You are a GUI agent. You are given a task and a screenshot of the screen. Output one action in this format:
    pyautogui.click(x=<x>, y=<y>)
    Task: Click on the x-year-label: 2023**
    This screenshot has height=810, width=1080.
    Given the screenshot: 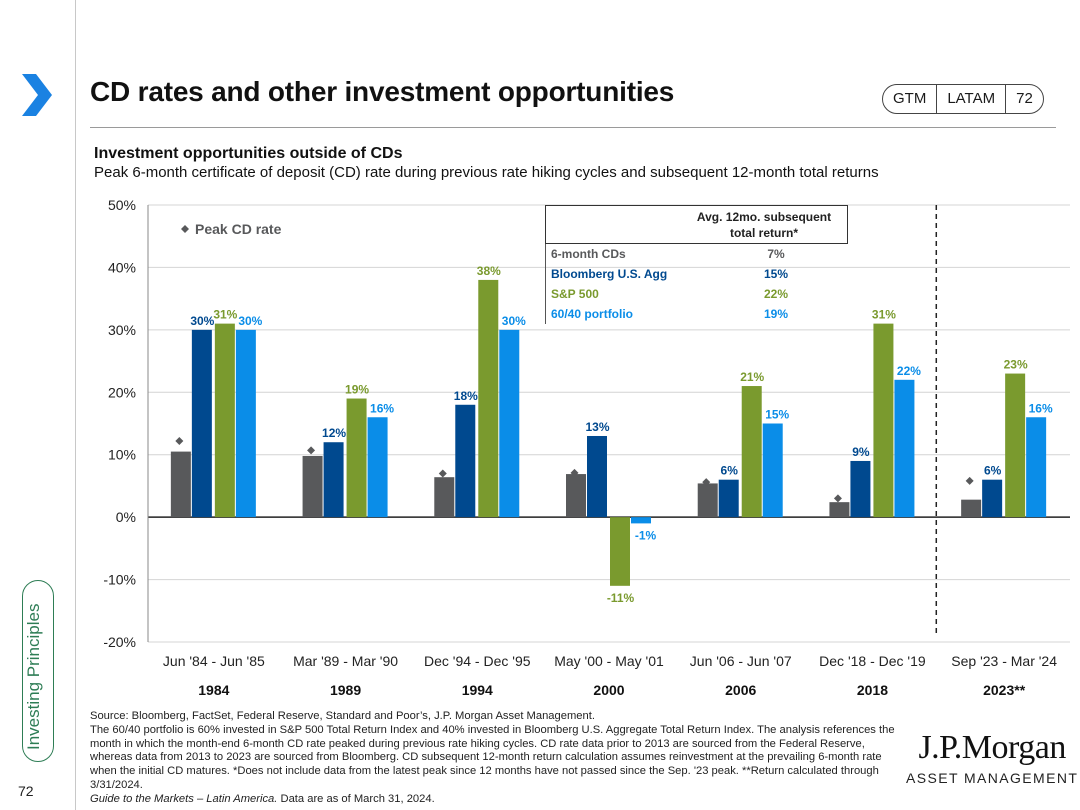 What is the action you would take?
    pyautogui.click(x=1004, y=690)
    